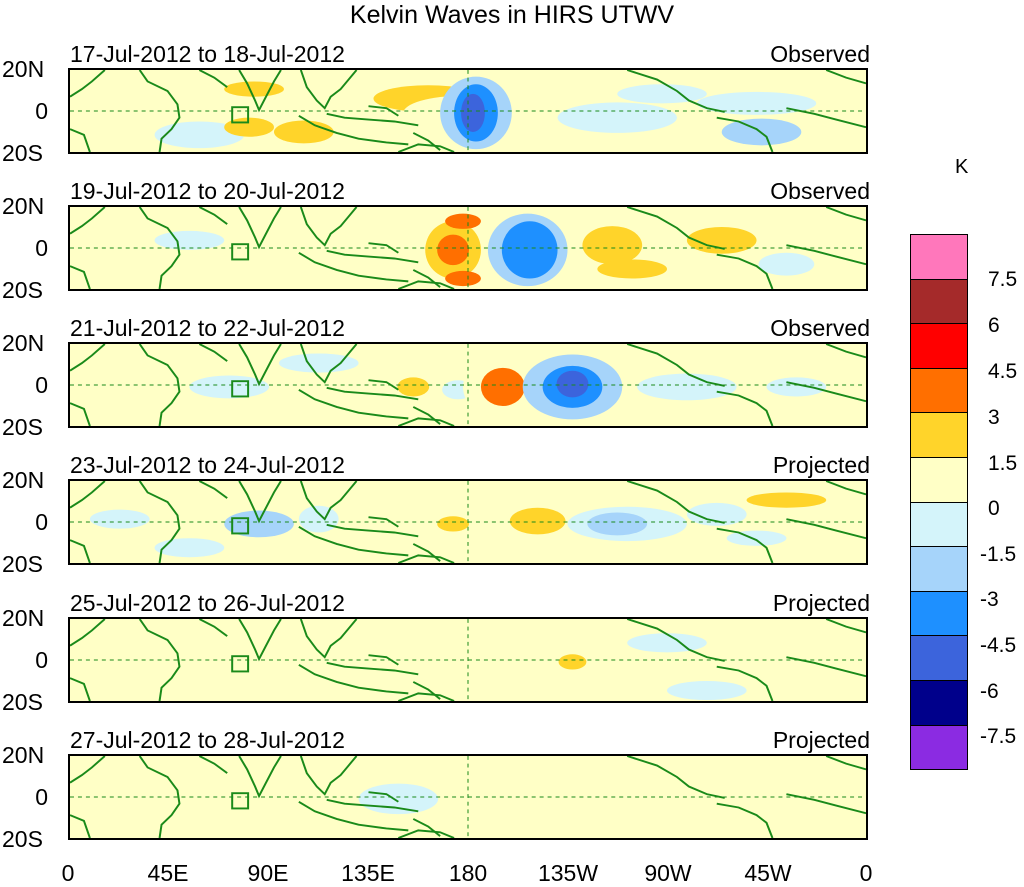  What do you see at coordinates (207, 465) in the screenshot?
I see `panel-date-range: 23-Jul-2012 to 24-Jul-2012` at bounding box center [207, 465].